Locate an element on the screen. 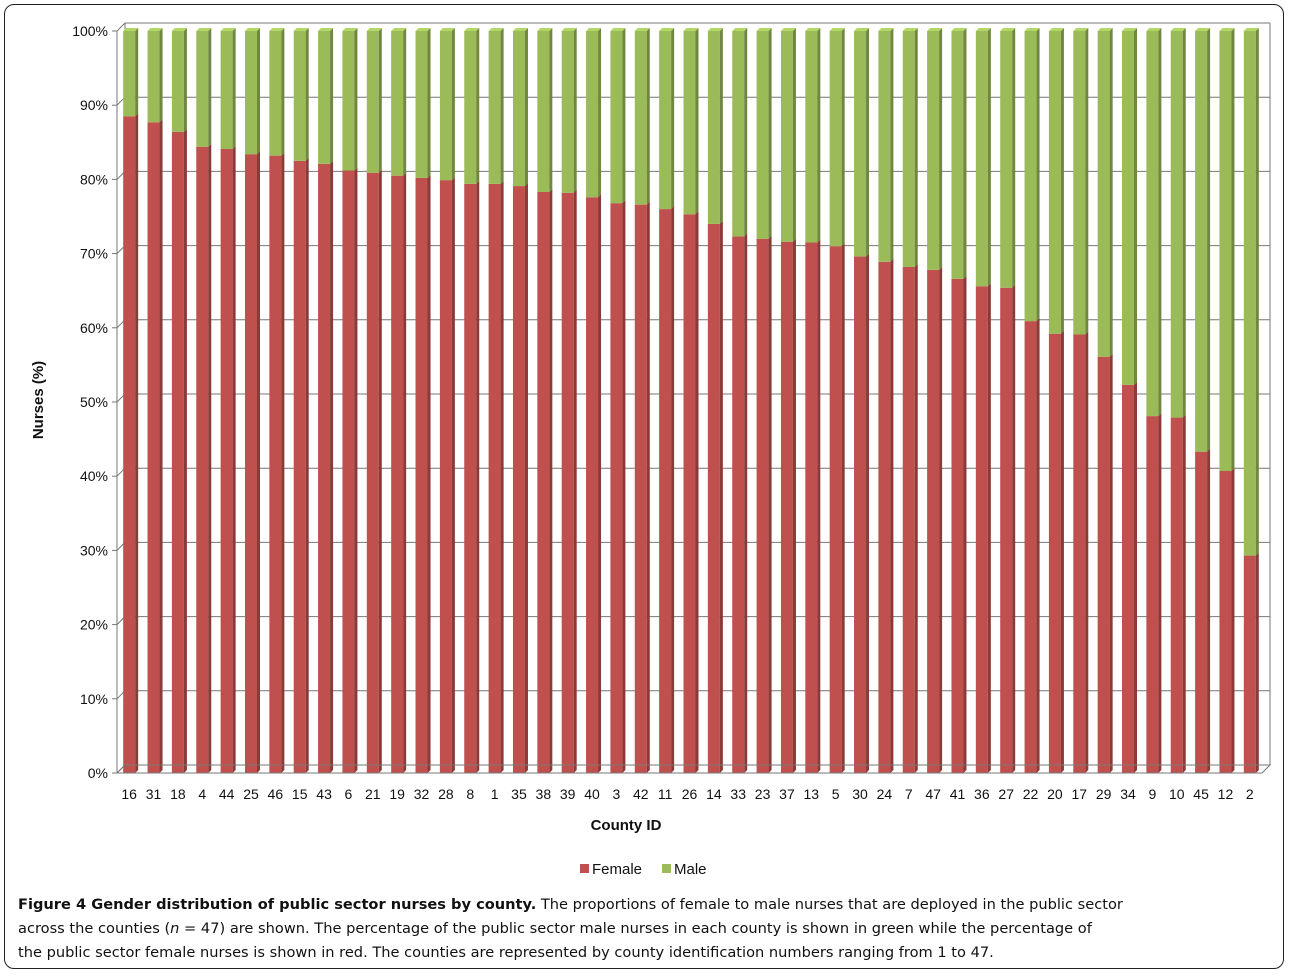  x-tick-label-25: 25 is located at coordinates (251, 794).